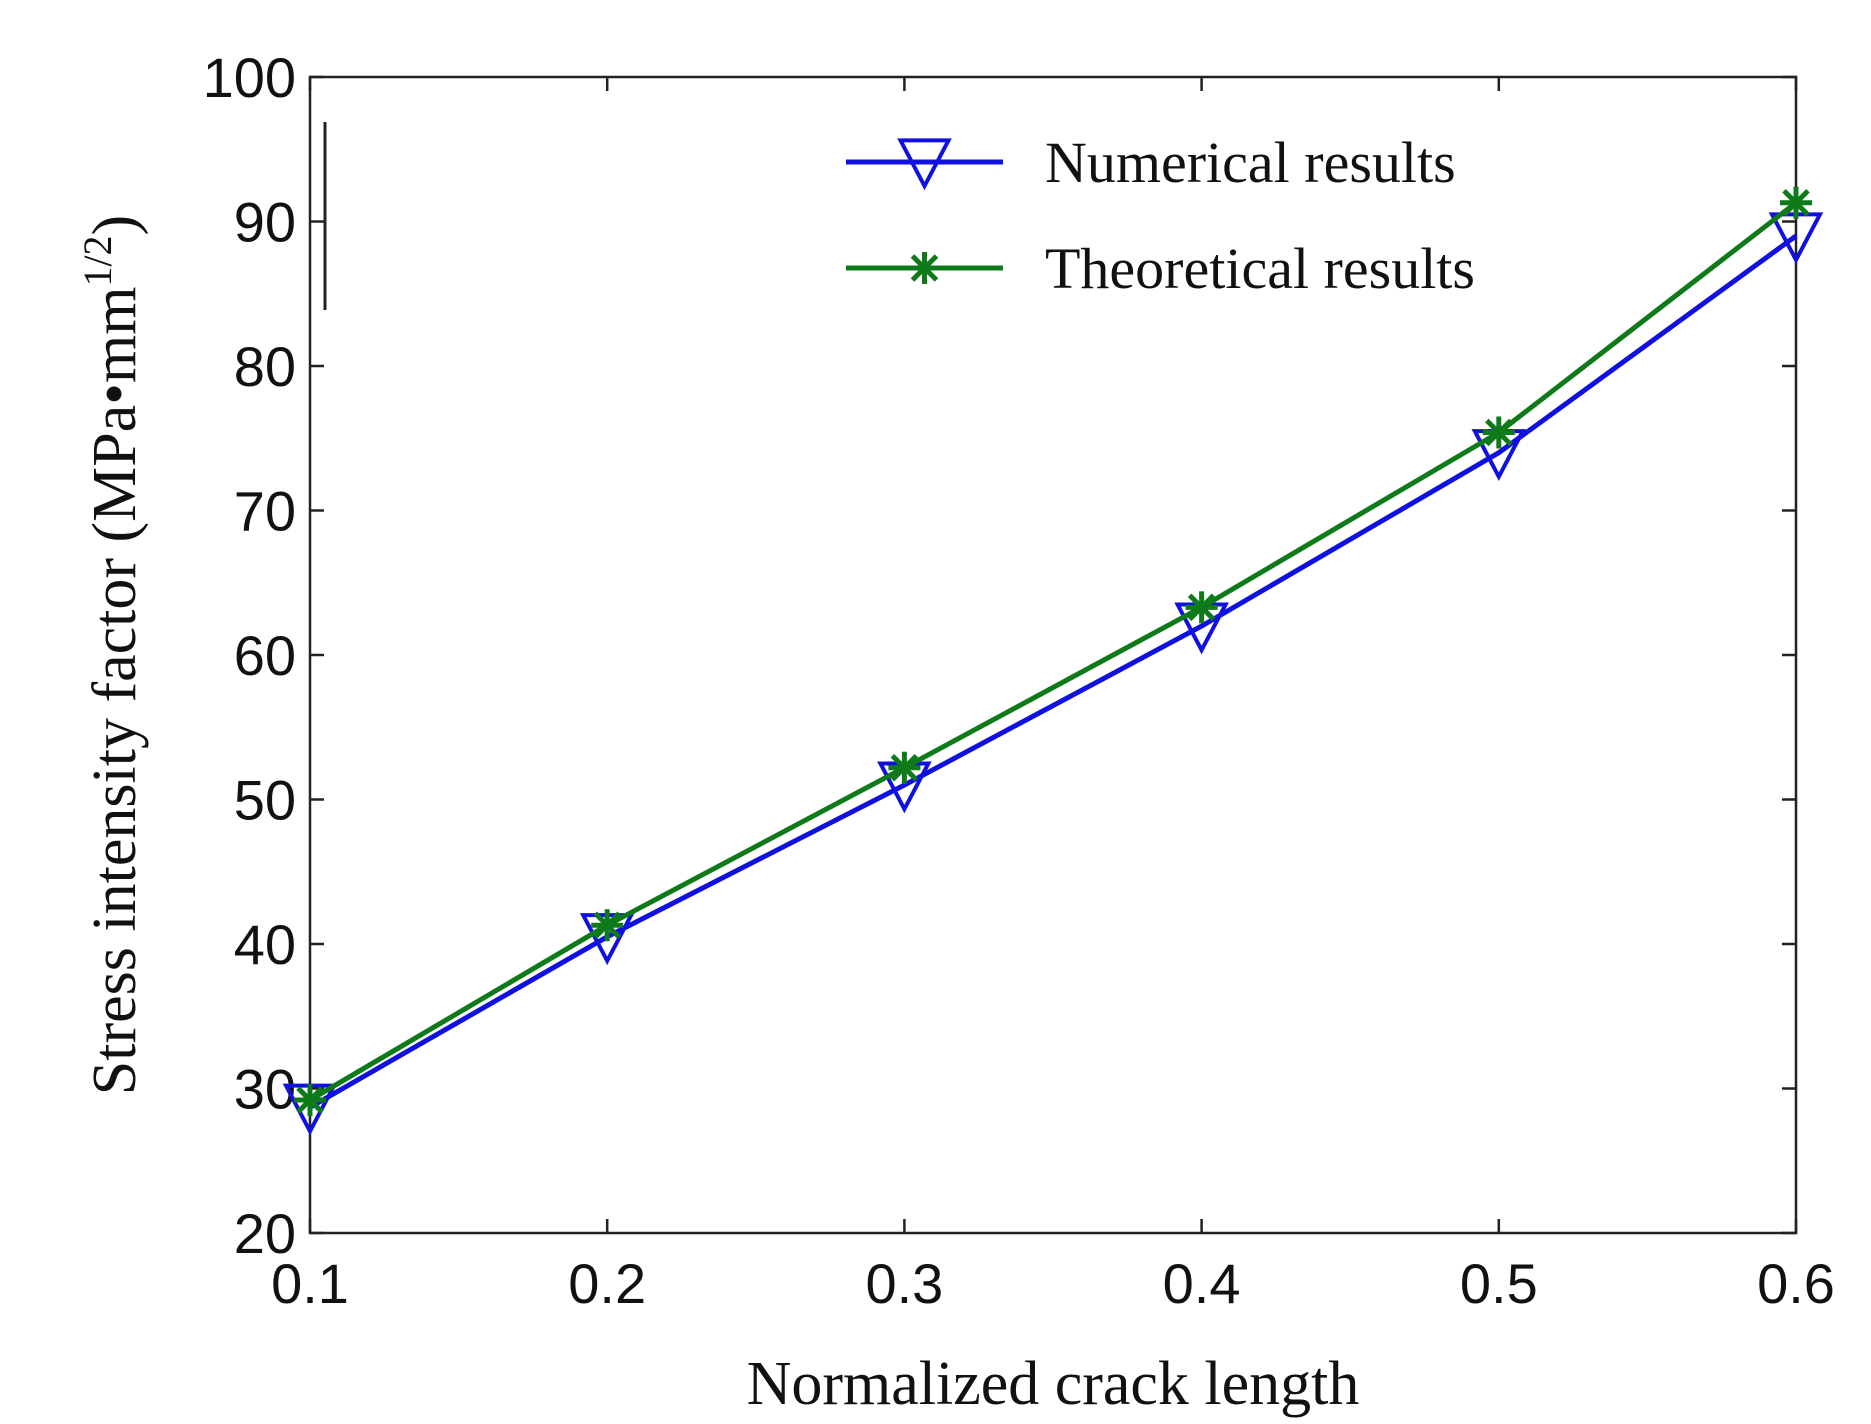  What do you see at coordinates (1499, 1283) in the screenshot?
I see `x-tick-label: 0.5` at bounding box center [1499, 1283].